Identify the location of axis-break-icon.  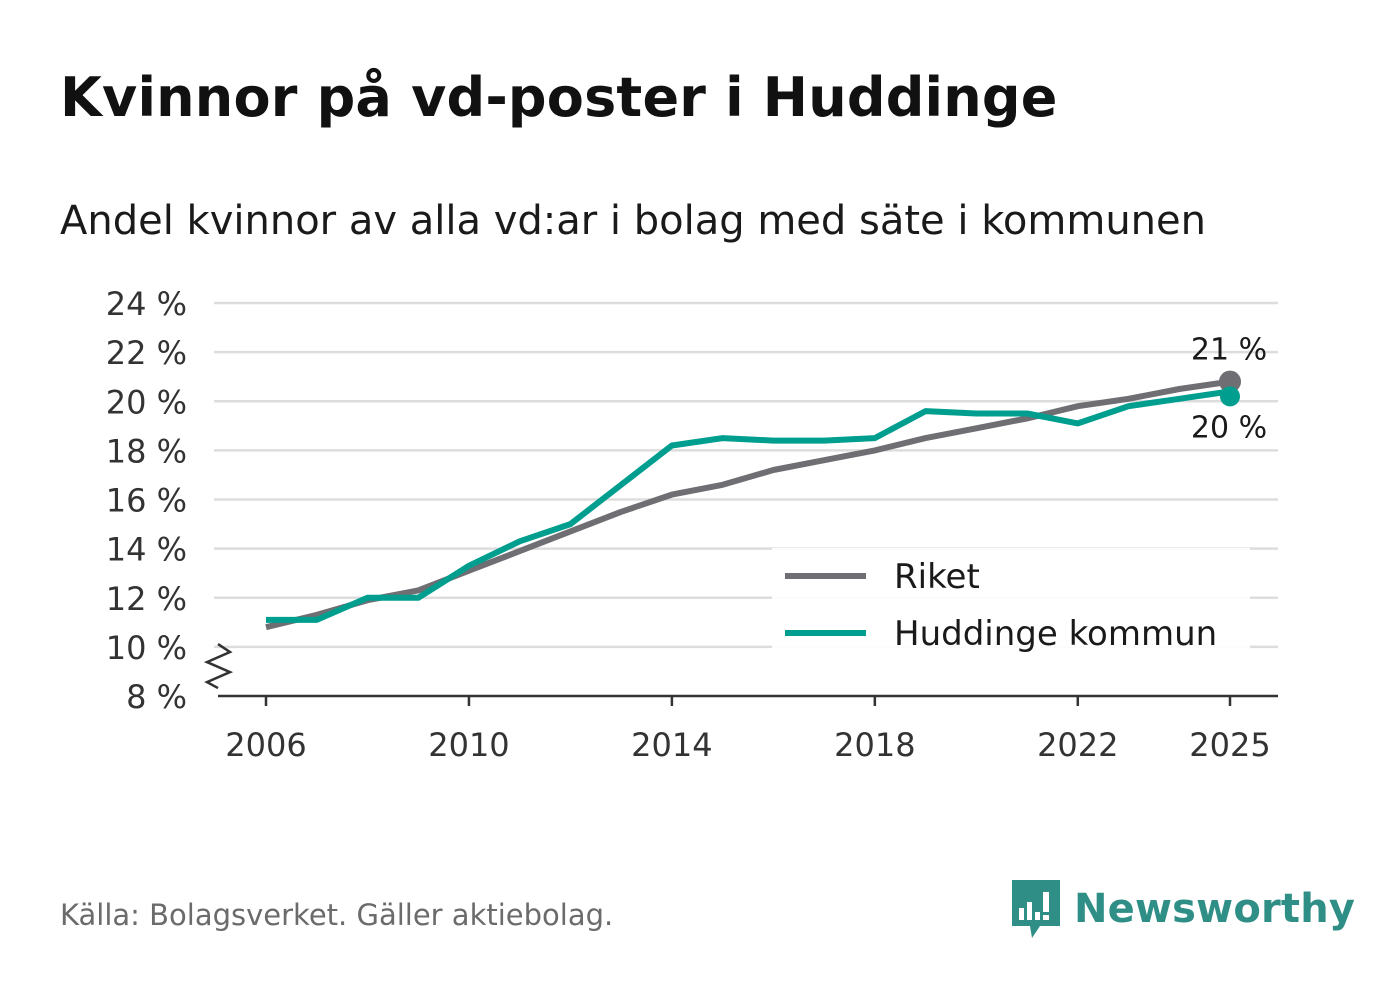
(218, 666).